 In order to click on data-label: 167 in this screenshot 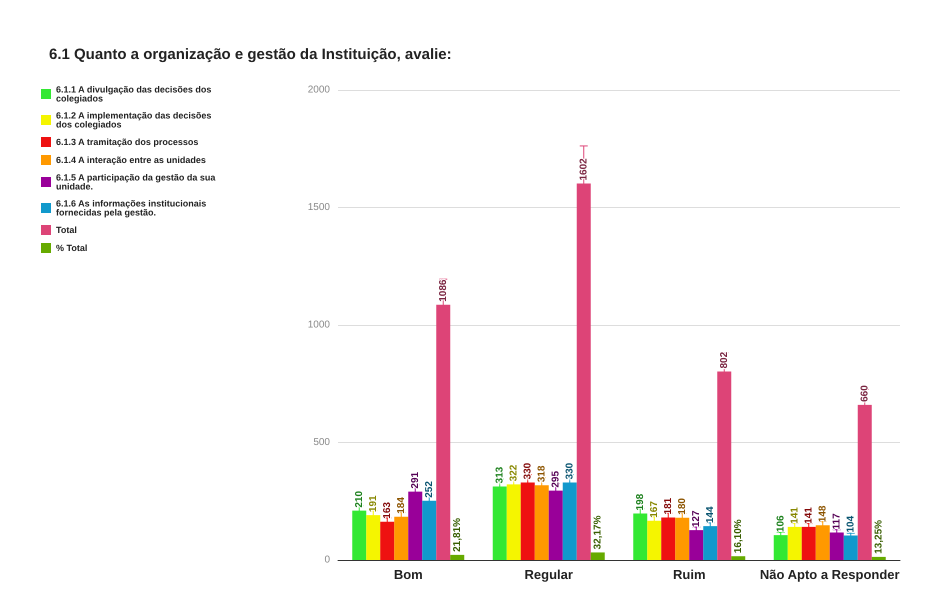, I will do `click(654, 509)`.